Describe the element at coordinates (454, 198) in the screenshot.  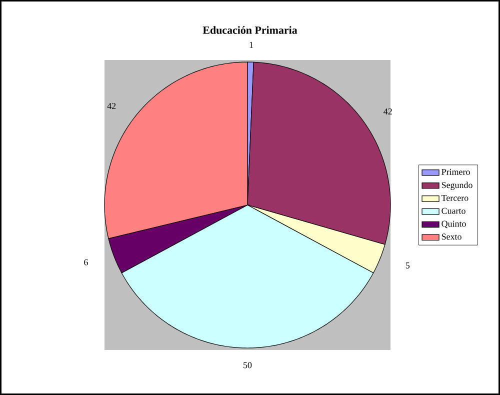
I see `legend-label: Tercero` at that location.